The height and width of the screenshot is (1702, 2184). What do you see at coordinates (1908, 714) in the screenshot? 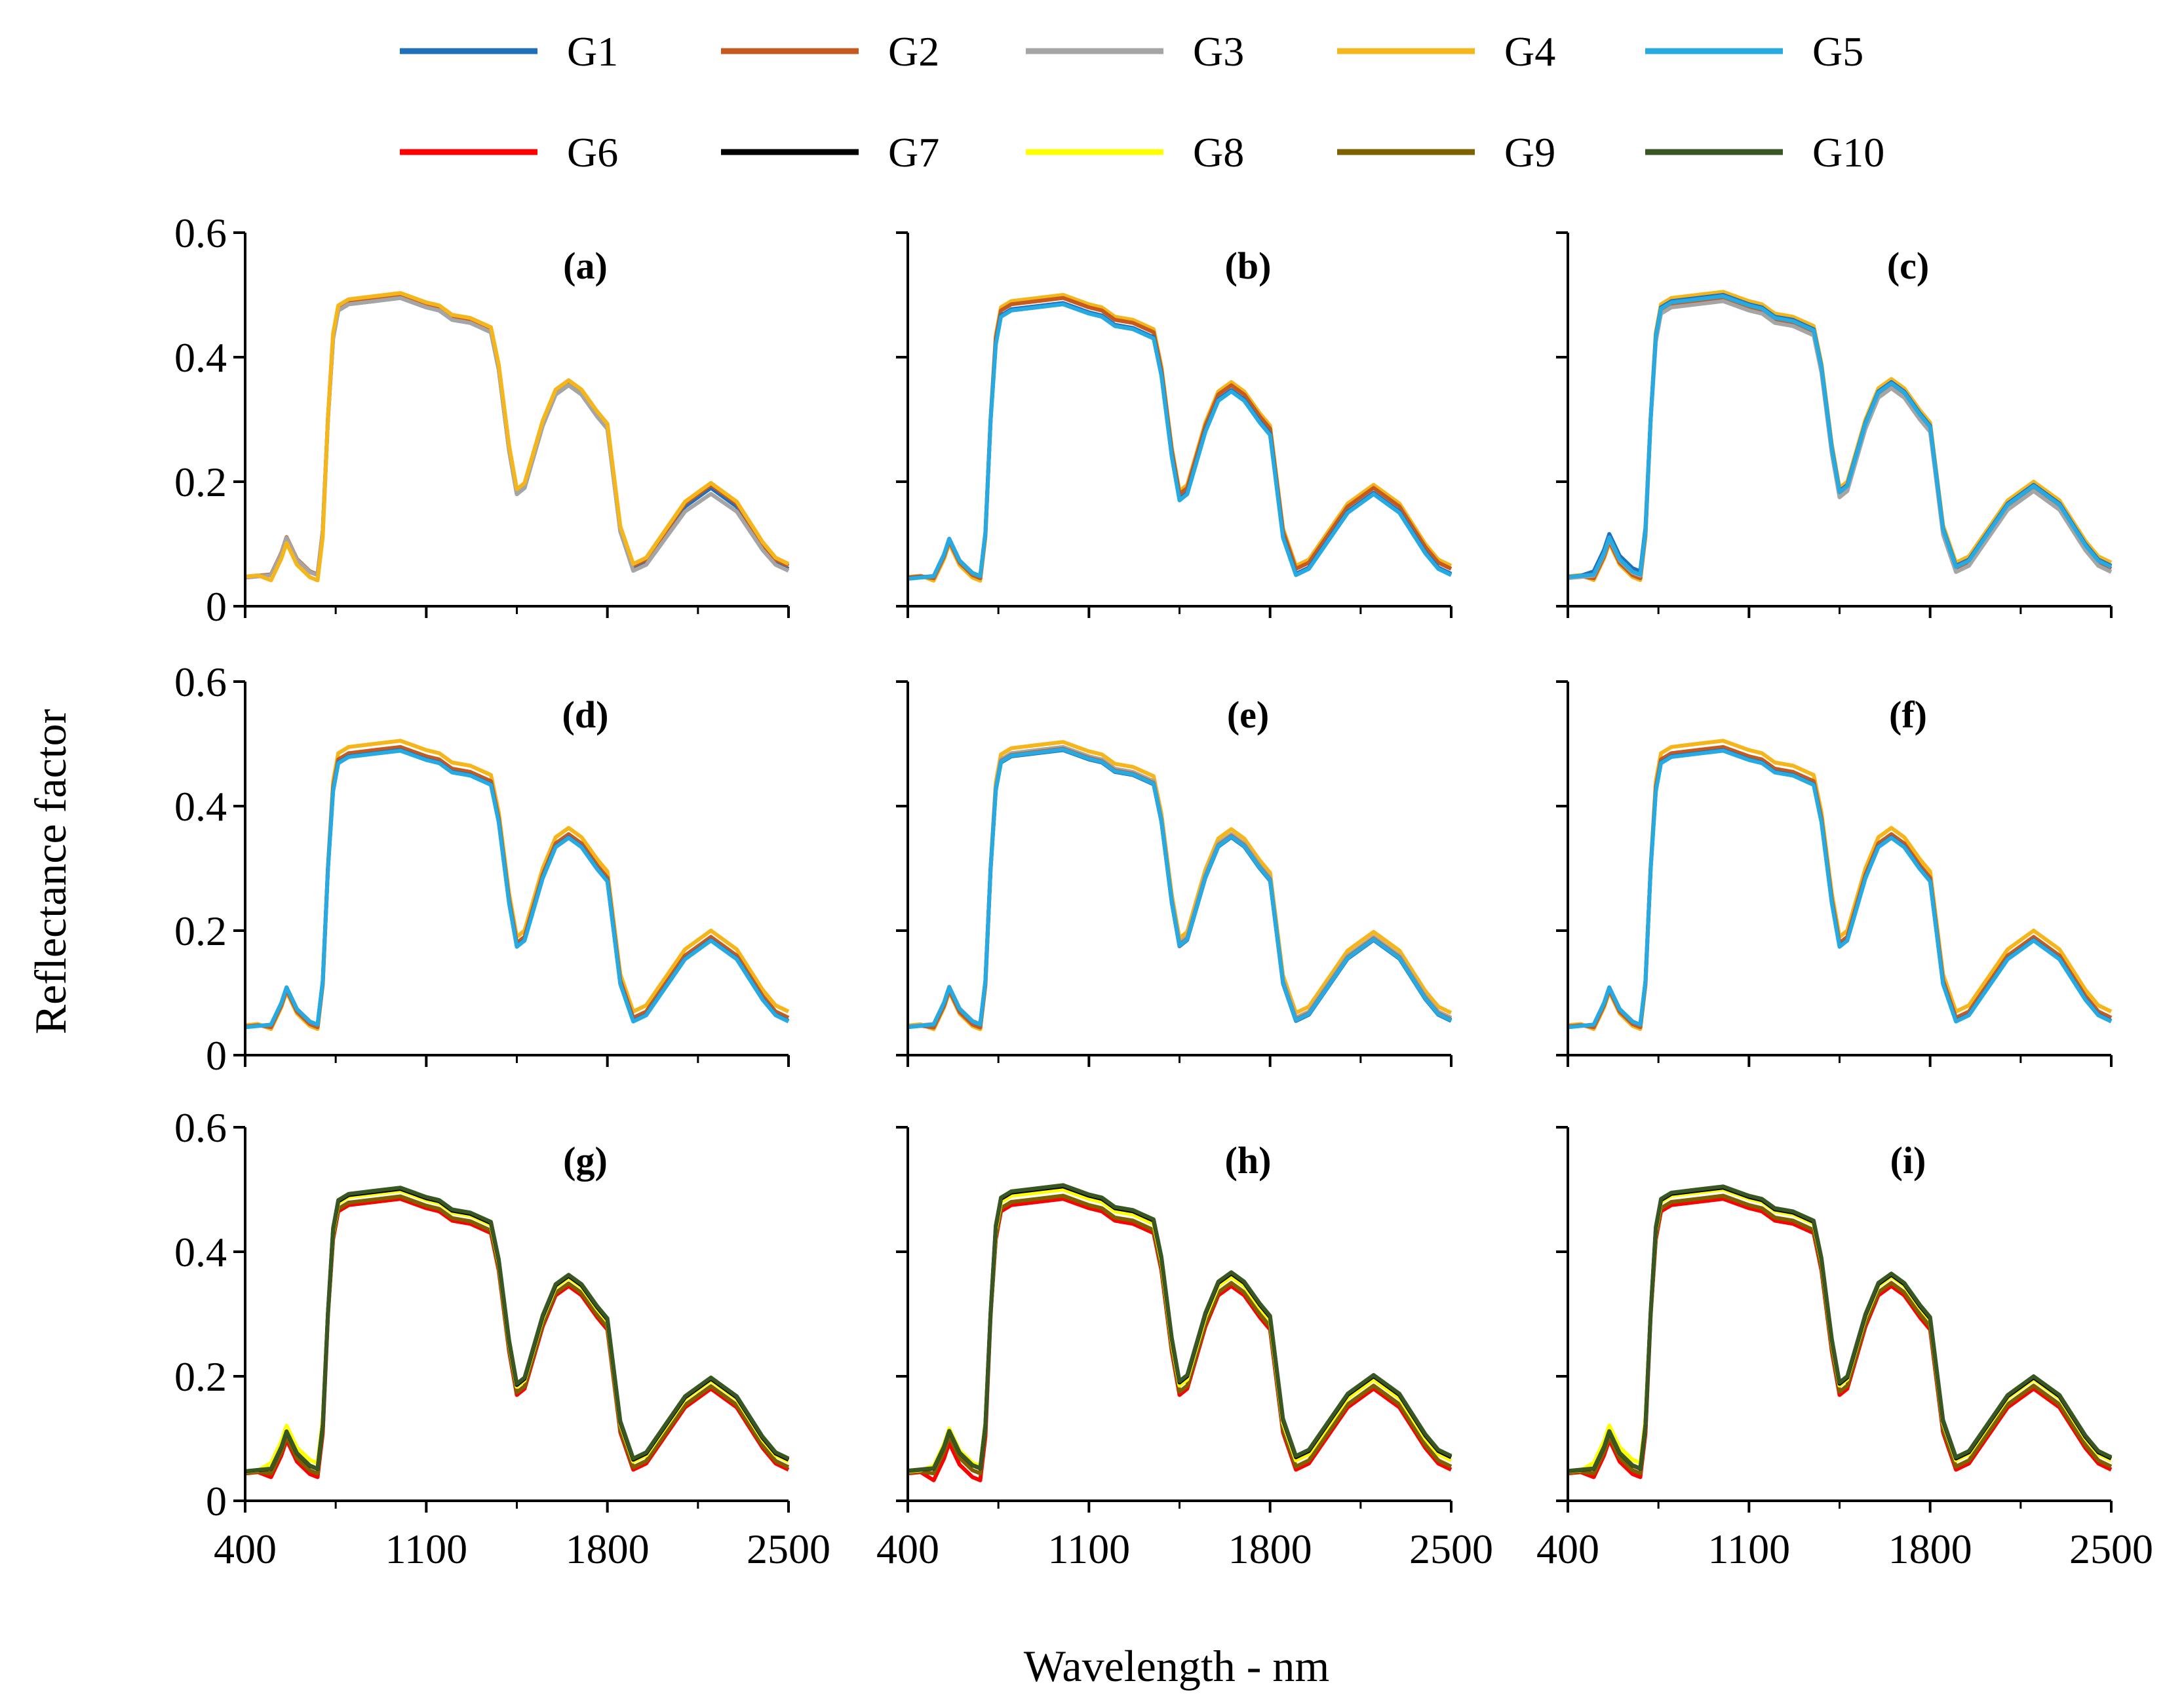
I see `panel-label: (f)` at bounding box center [1908, 714].